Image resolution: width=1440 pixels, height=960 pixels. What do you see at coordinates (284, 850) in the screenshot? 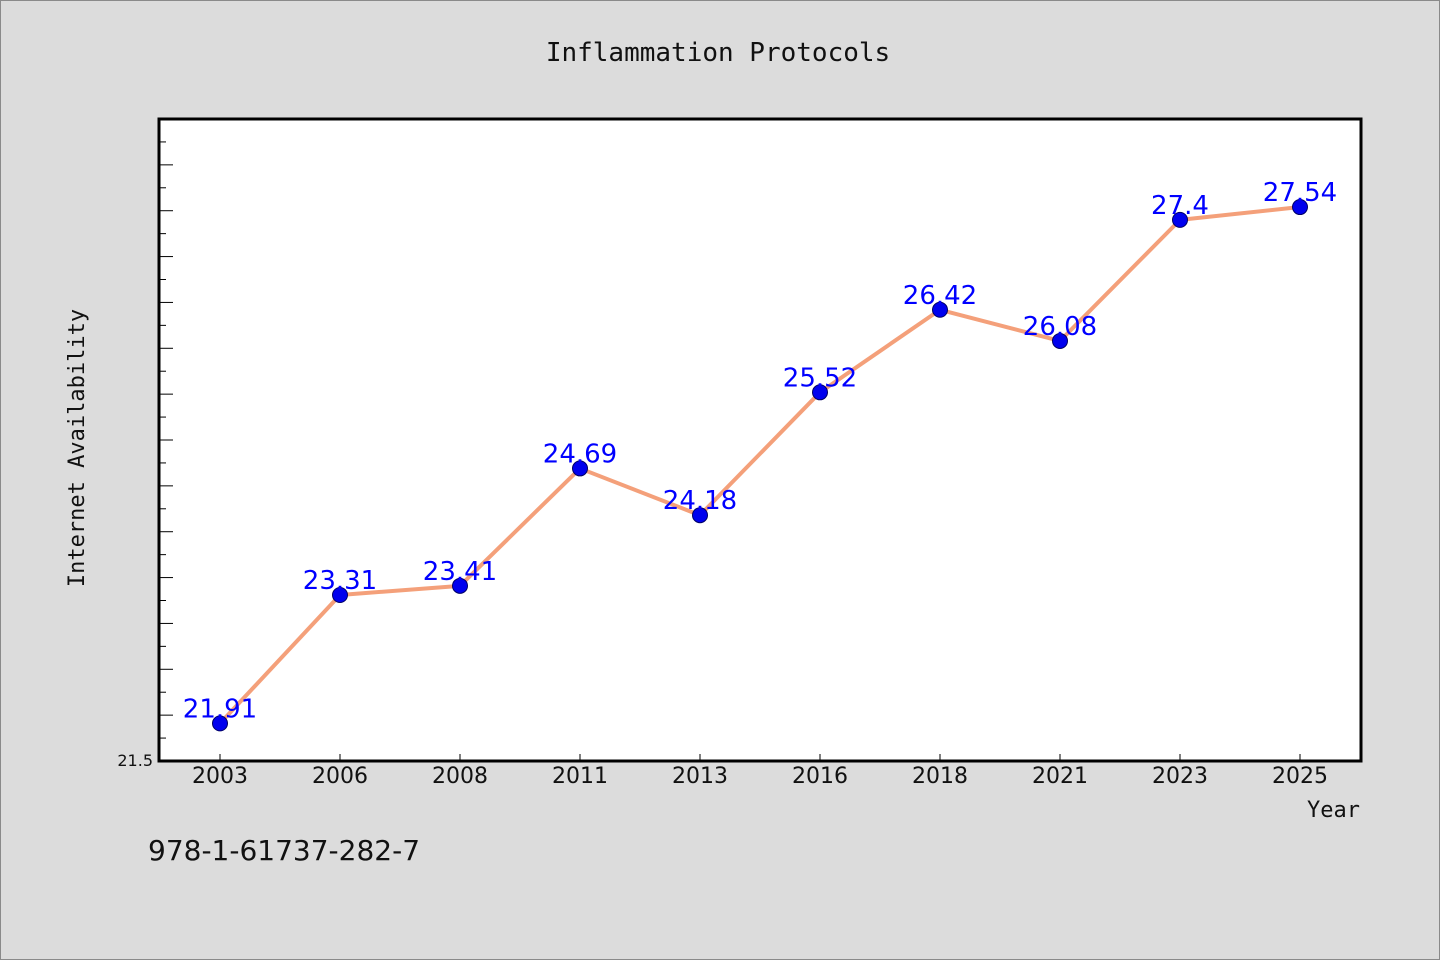
I see `isbn-text: 978-1-61737-282-7` at bounding box center [284, 850].